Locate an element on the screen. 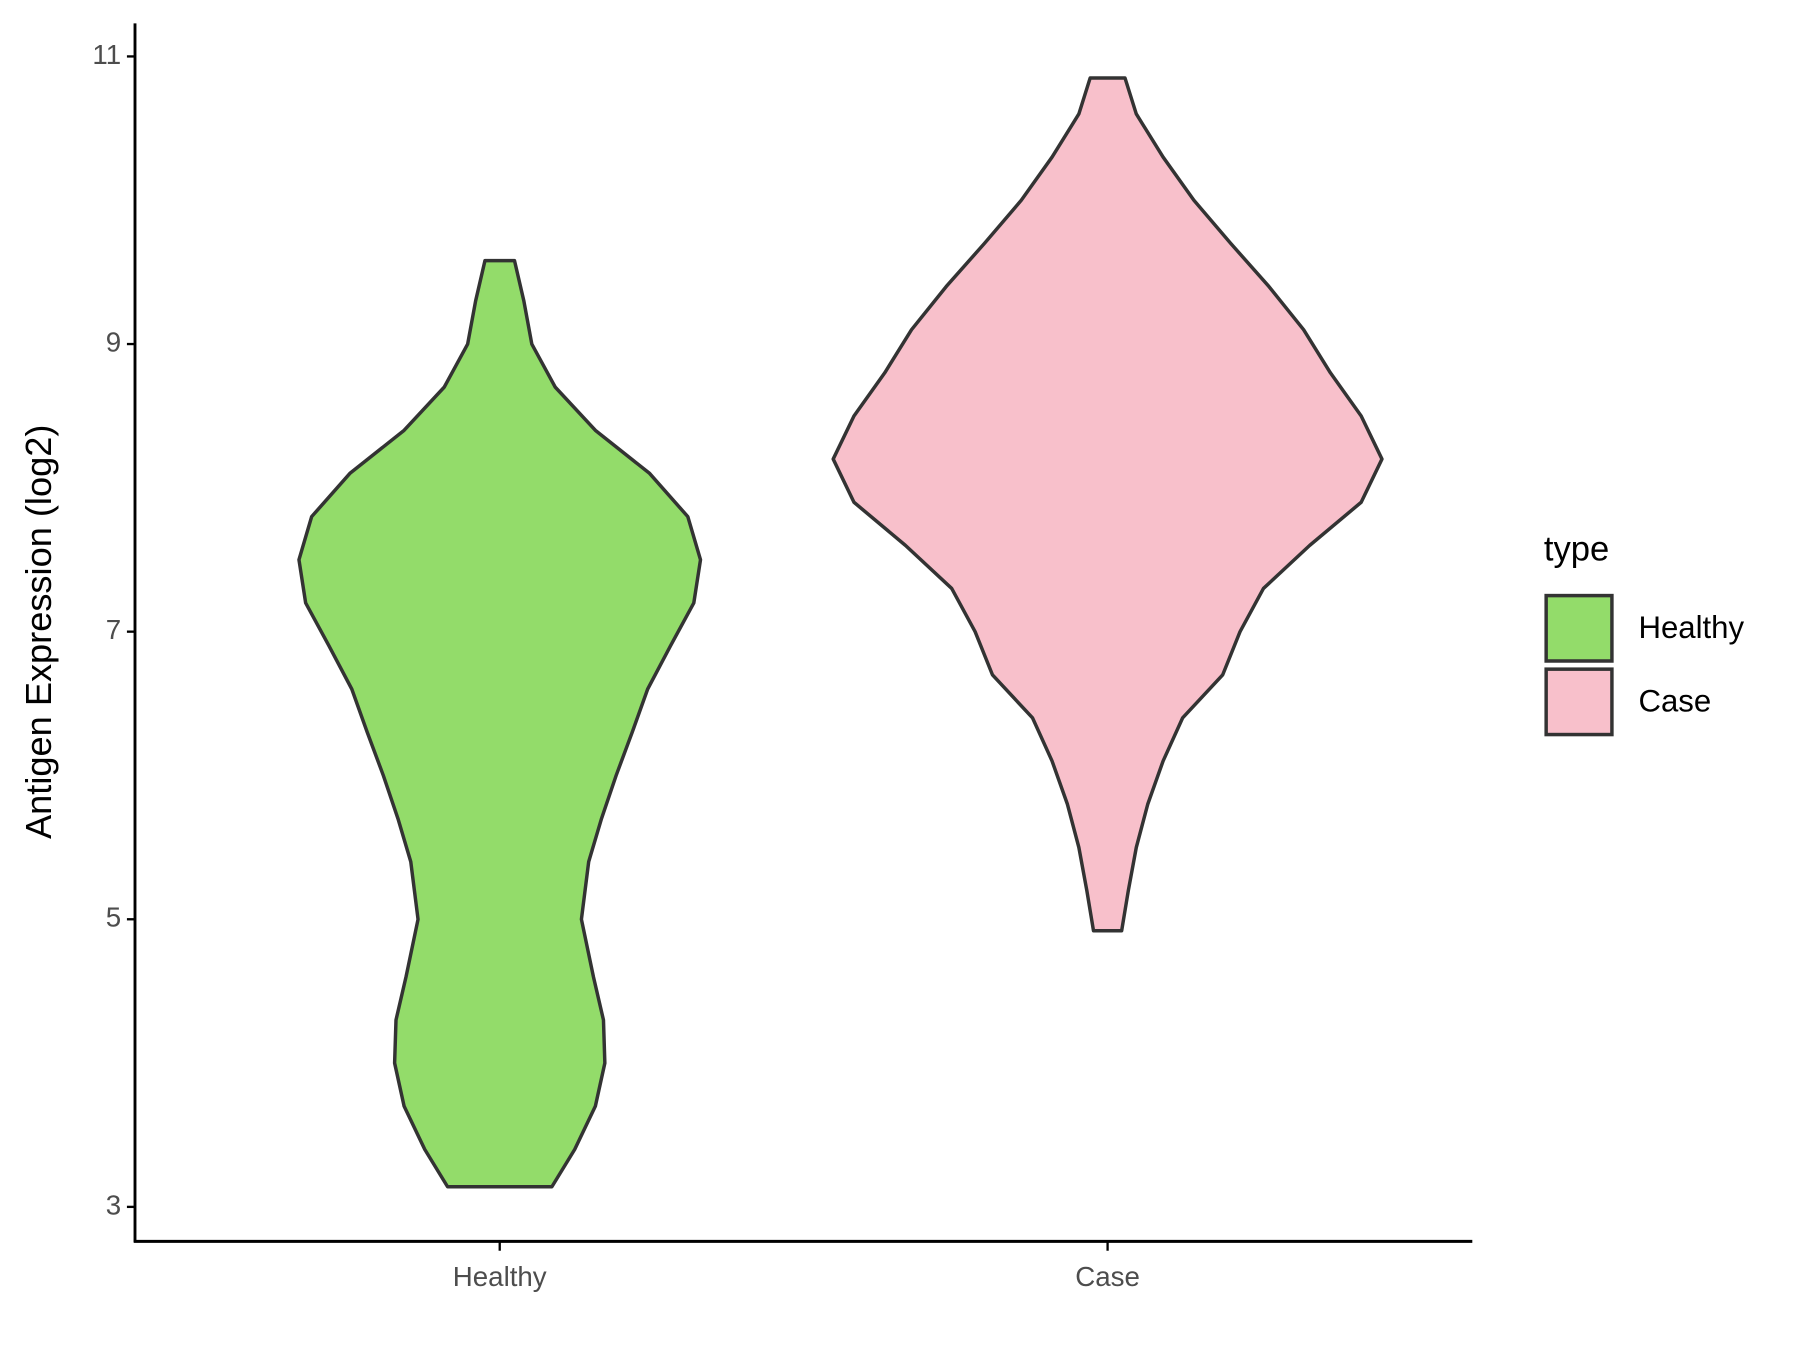 This screenshot has height=1350, width=1800. legend-label: Healthy is located at coordinates (1691, 627).